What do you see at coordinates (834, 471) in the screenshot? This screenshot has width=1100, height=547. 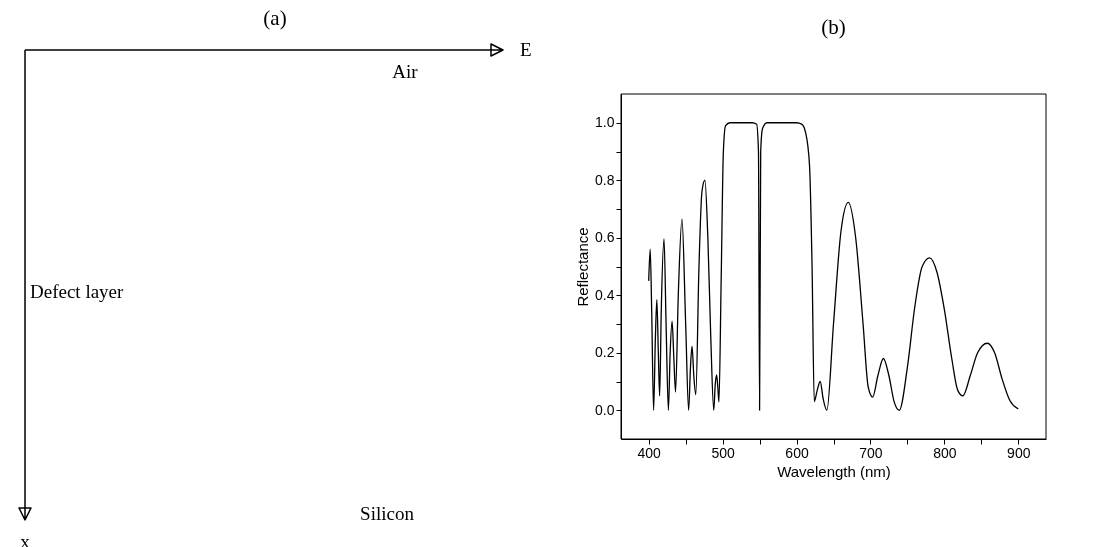 I see `x-axis-title: Wavelength (nm)` at bounding box center [834, 471].